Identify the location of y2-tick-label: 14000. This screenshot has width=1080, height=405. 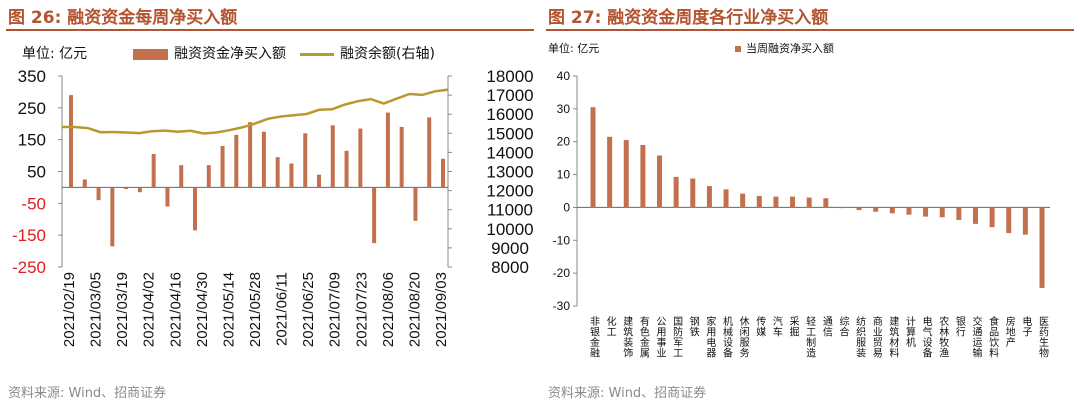
(509, 152).